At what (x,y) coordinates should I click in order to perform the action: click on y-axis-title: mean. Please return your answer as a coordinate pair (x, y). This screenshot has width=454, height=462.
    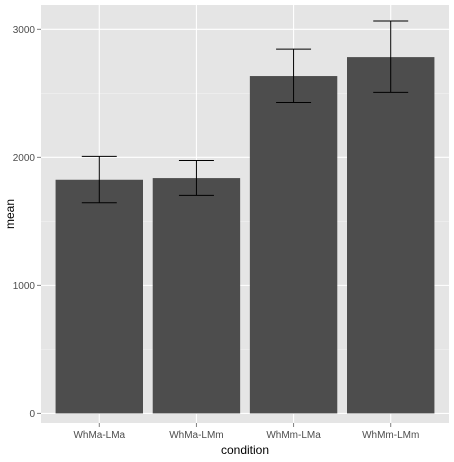
    Looking at the image, I should click on (10, 214).